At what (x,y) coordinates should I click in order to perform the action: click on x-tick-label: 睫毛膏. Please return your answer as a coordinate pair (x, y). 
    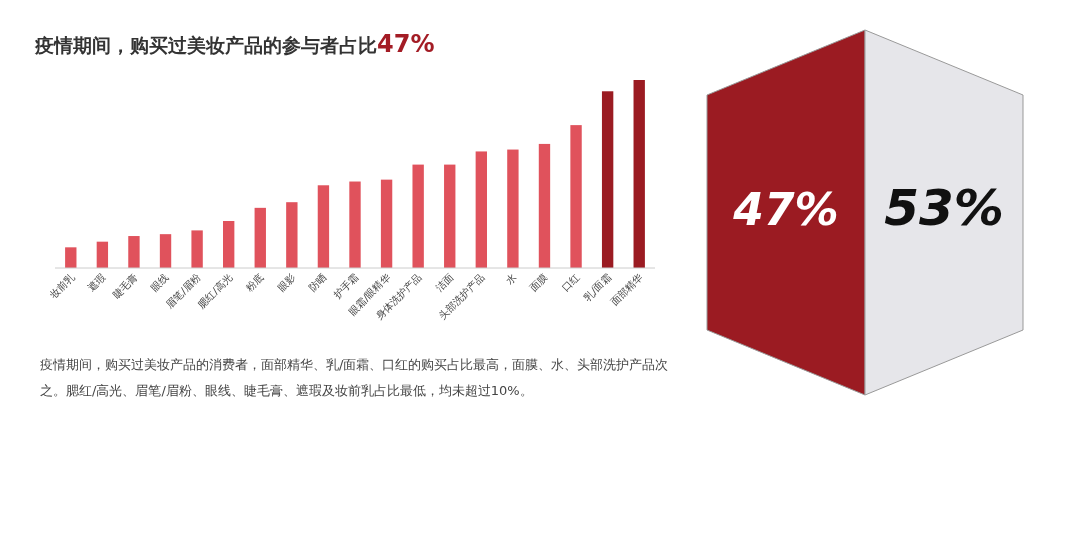
    Looking at the image, I should click on (125, 286).